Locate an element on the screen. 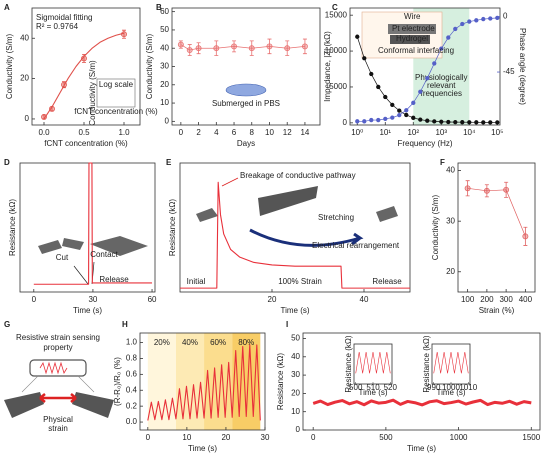 The width and height of the screenshot is (546, 471). annotation: Cut is located at coordinates (62, 257).